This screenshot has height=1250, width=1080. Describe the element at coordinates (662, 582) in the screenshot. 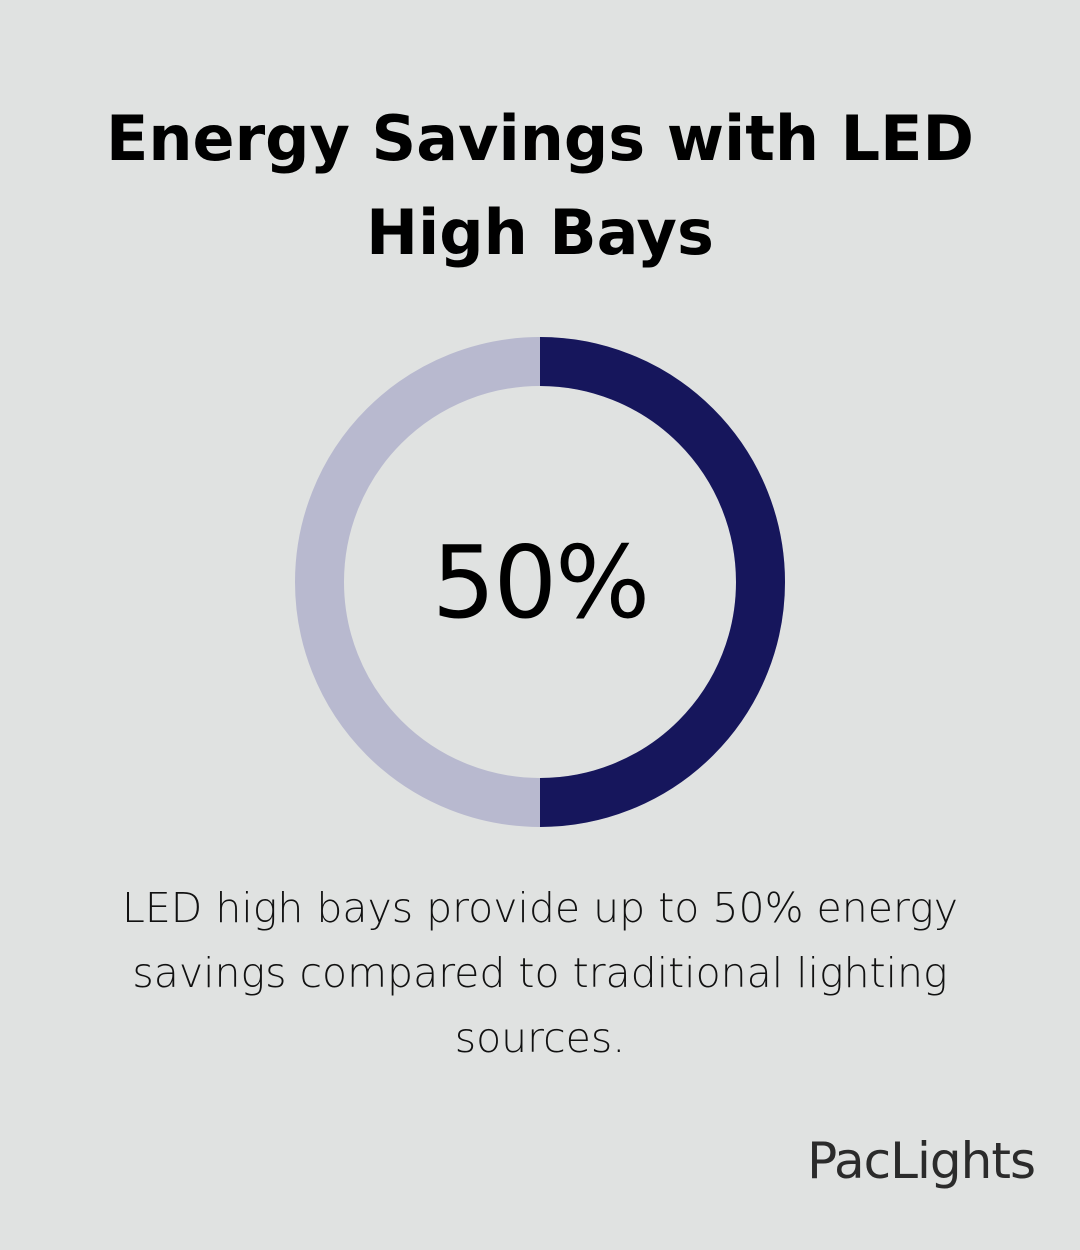

I see `donut-value-arc` at that location.